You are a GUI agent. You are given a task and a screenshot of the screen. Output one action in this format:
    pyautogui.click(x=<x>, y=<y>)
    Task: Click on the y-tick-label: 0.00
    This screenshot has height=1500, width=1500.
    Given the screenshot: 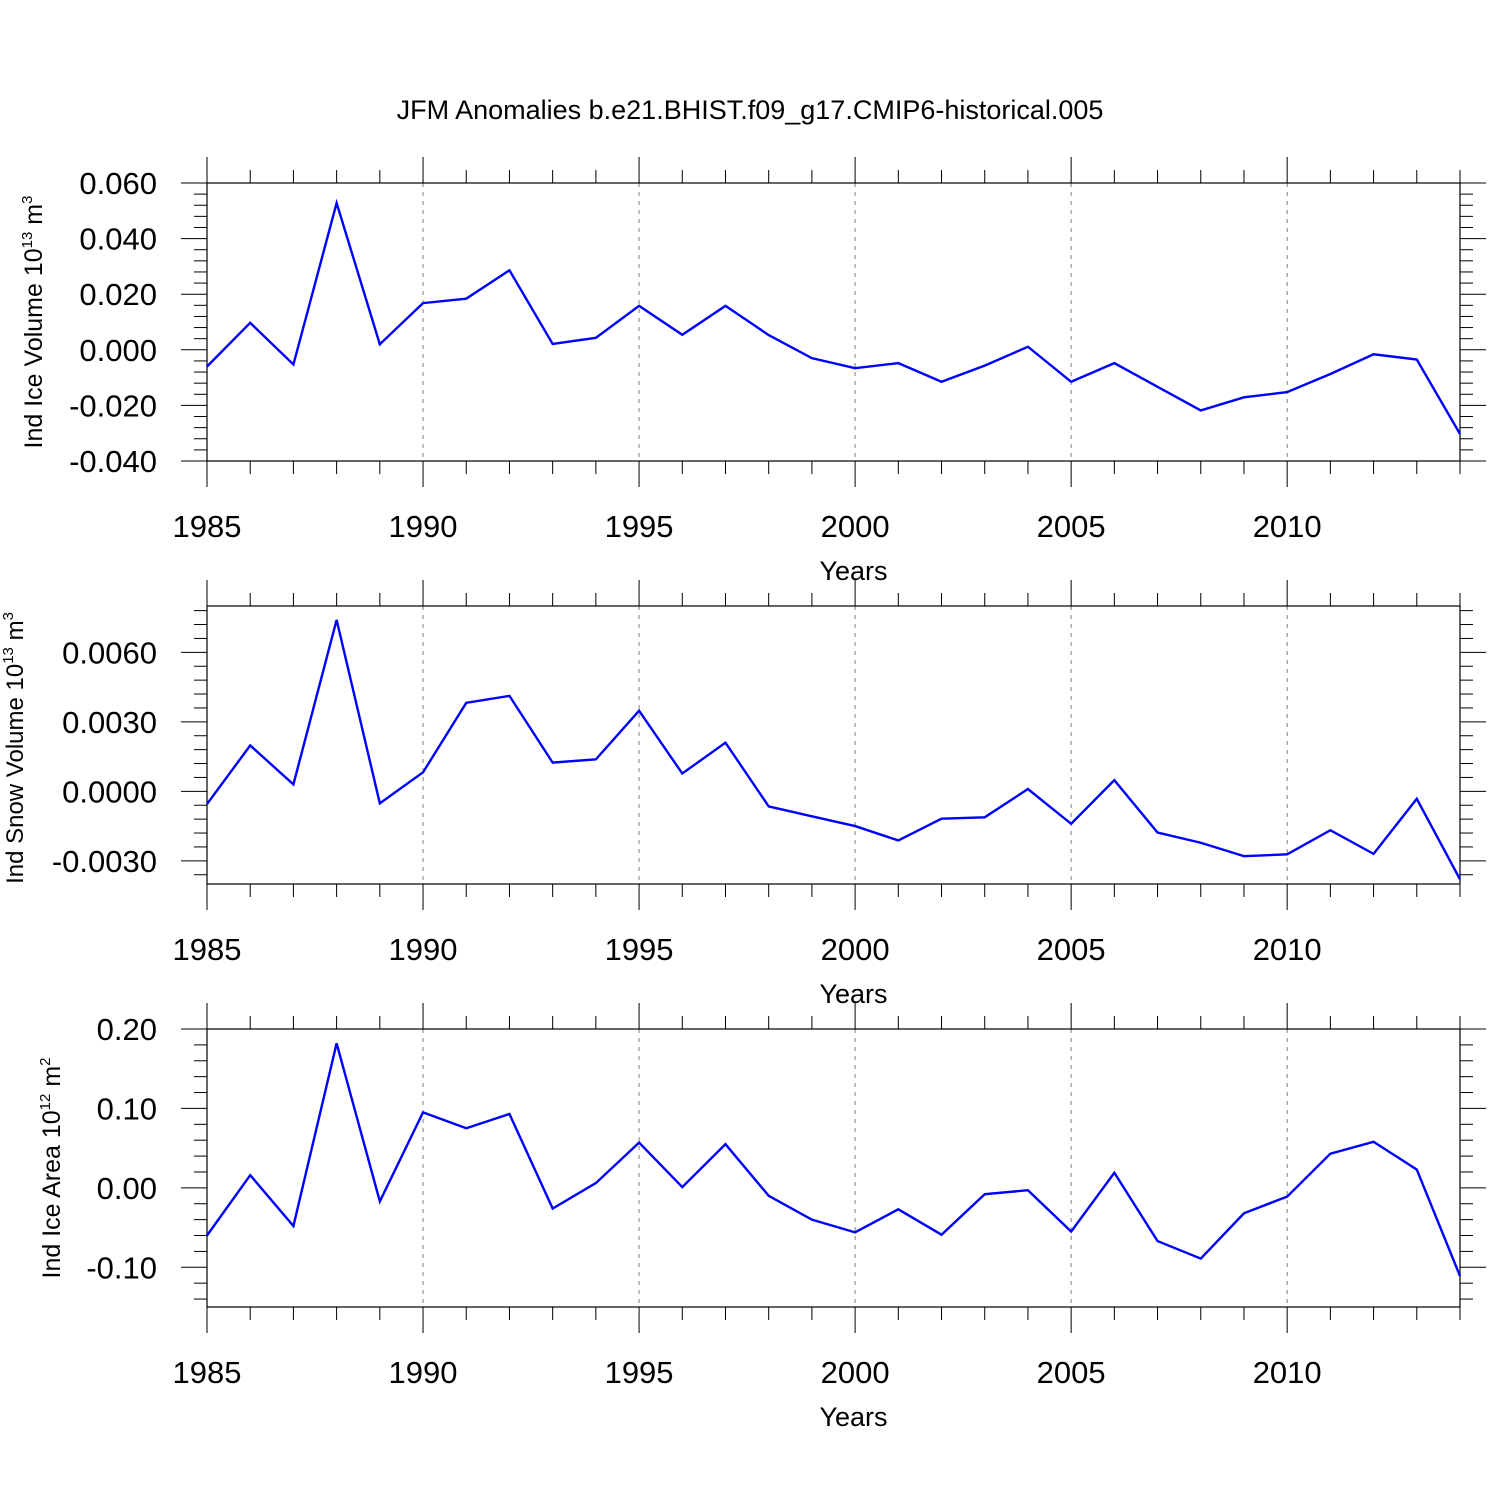 What is the action you would take?
    pyautogui.click(x=127, y=1188)
    